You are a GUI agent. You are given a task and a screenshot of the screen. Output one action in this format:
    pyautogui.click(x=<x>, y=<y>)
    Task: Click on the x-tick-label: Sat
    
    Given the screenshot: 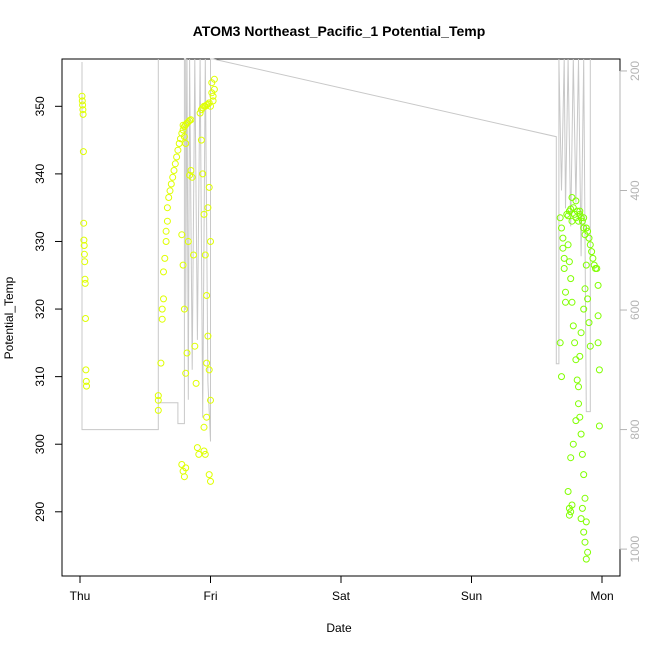 What is the action you would take?
    pyautogui.click(x=341, y=596)
    